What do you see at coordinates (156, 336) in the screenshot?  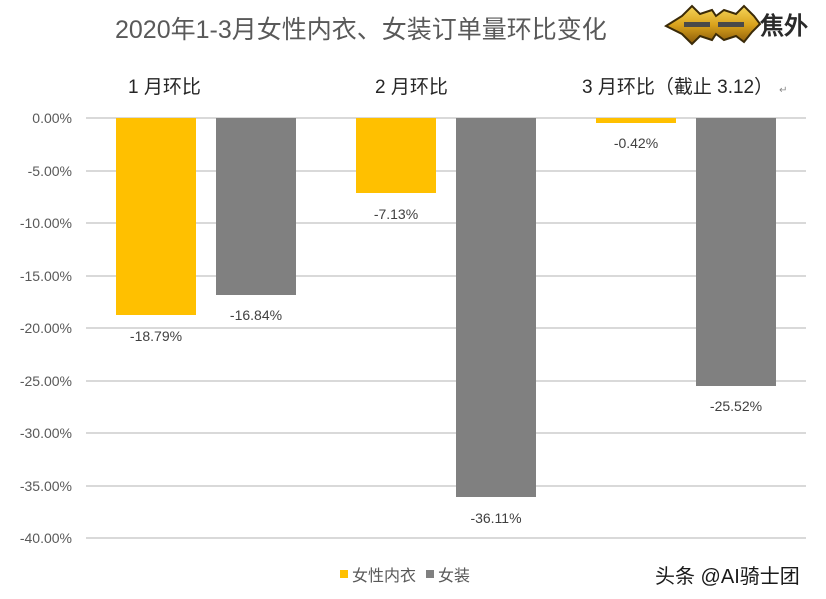 I see `data-label: -18.79%` at bounding box center [156, 336].